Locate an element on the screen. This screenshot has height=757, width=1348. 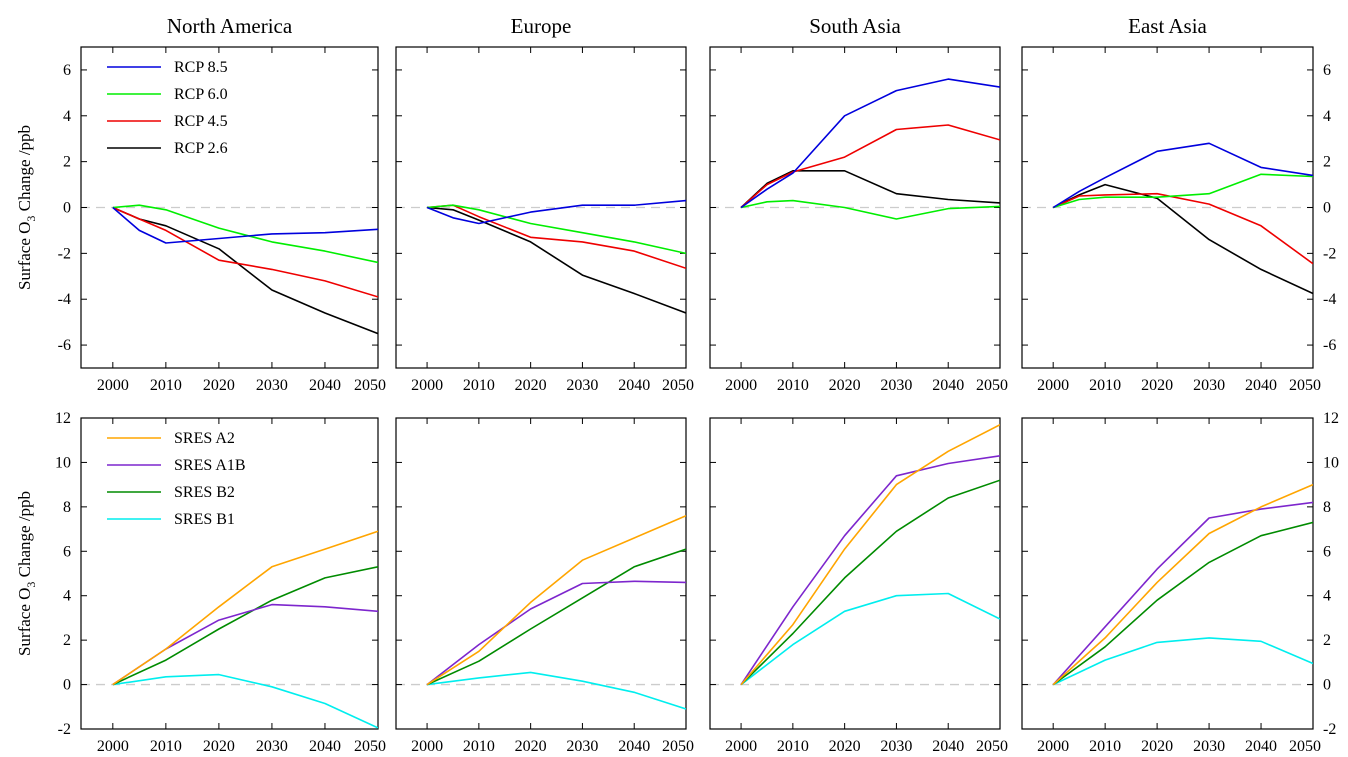
panel-rcp-4: 2000 2010 2020 2030 2040 2050 -6 -4 -2 0 2 4 6 is located at coordinates (1178, 220).